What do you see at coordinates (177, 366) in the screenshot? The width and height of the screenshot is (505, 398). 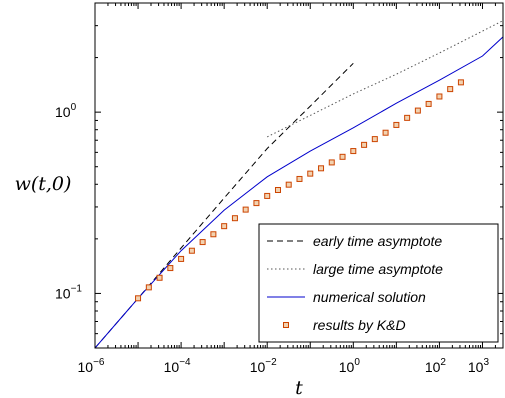 I see `x-tick-label: 10⁻⁴` at bounding box center [177, 366].